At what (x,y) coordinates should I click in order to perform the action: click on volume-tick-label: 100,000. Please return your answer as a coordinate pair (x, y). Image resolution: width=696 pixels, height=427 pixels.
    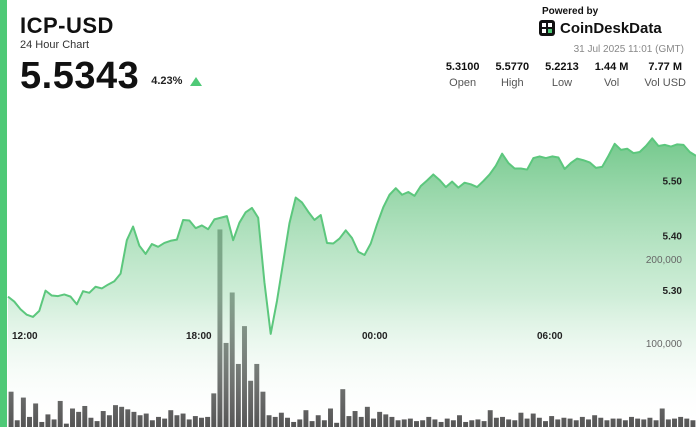
    Looking at the image, I should click on (664, 344).